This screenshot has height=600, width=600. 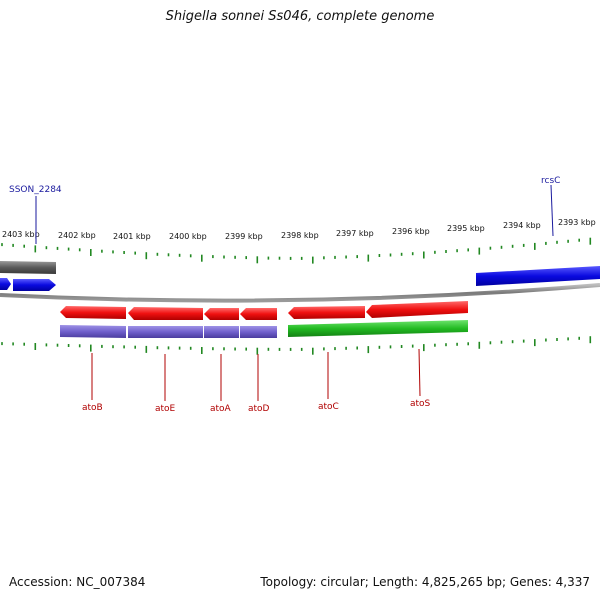 I want to click on tick-label-2403: 2403 kbp, so click(x=21, y=234).